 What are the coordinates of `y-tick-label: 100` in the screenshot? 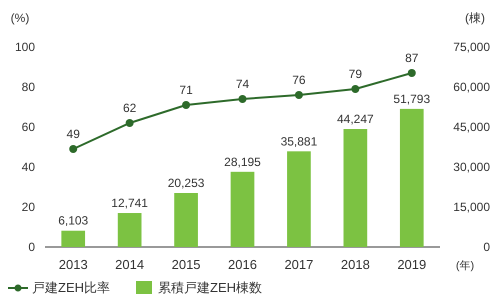 It's located at (25, 47).